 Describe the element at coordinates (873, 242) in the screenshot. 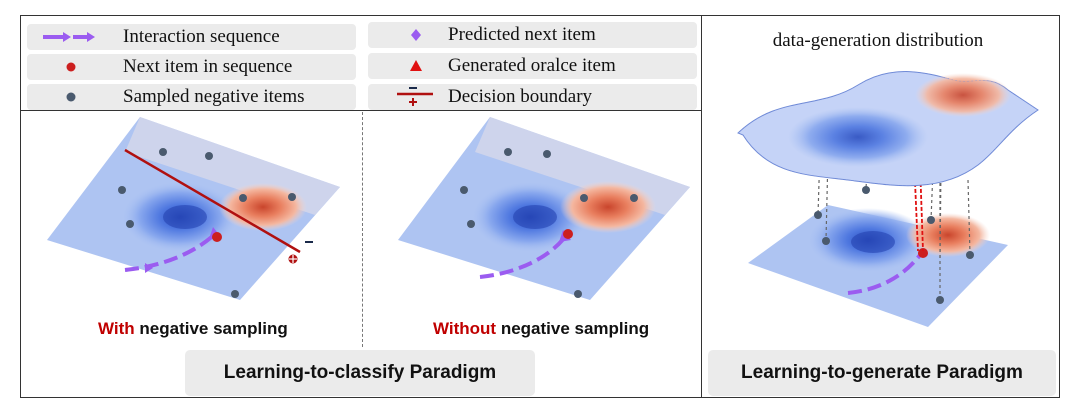

I see `lower-positive-core` at that location.